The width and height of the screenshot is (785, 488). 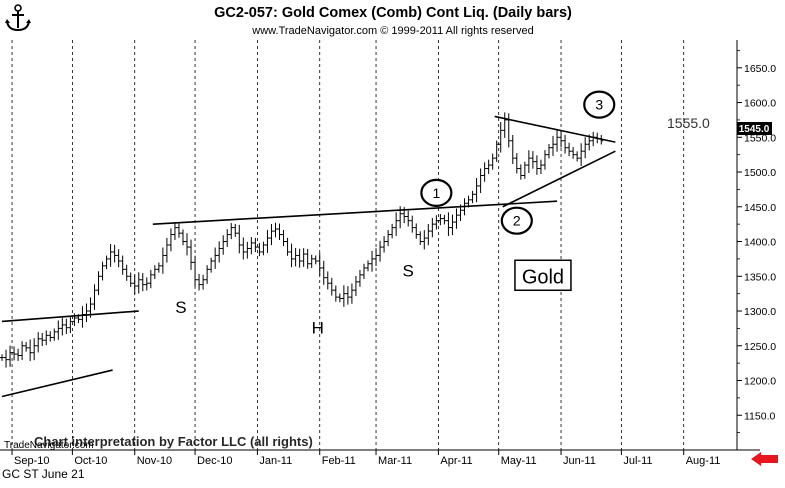 What do you see at coordinates (180, 307) in the screenshot?
I see `annotation-s-0: S` at bounding box center [180, 307].